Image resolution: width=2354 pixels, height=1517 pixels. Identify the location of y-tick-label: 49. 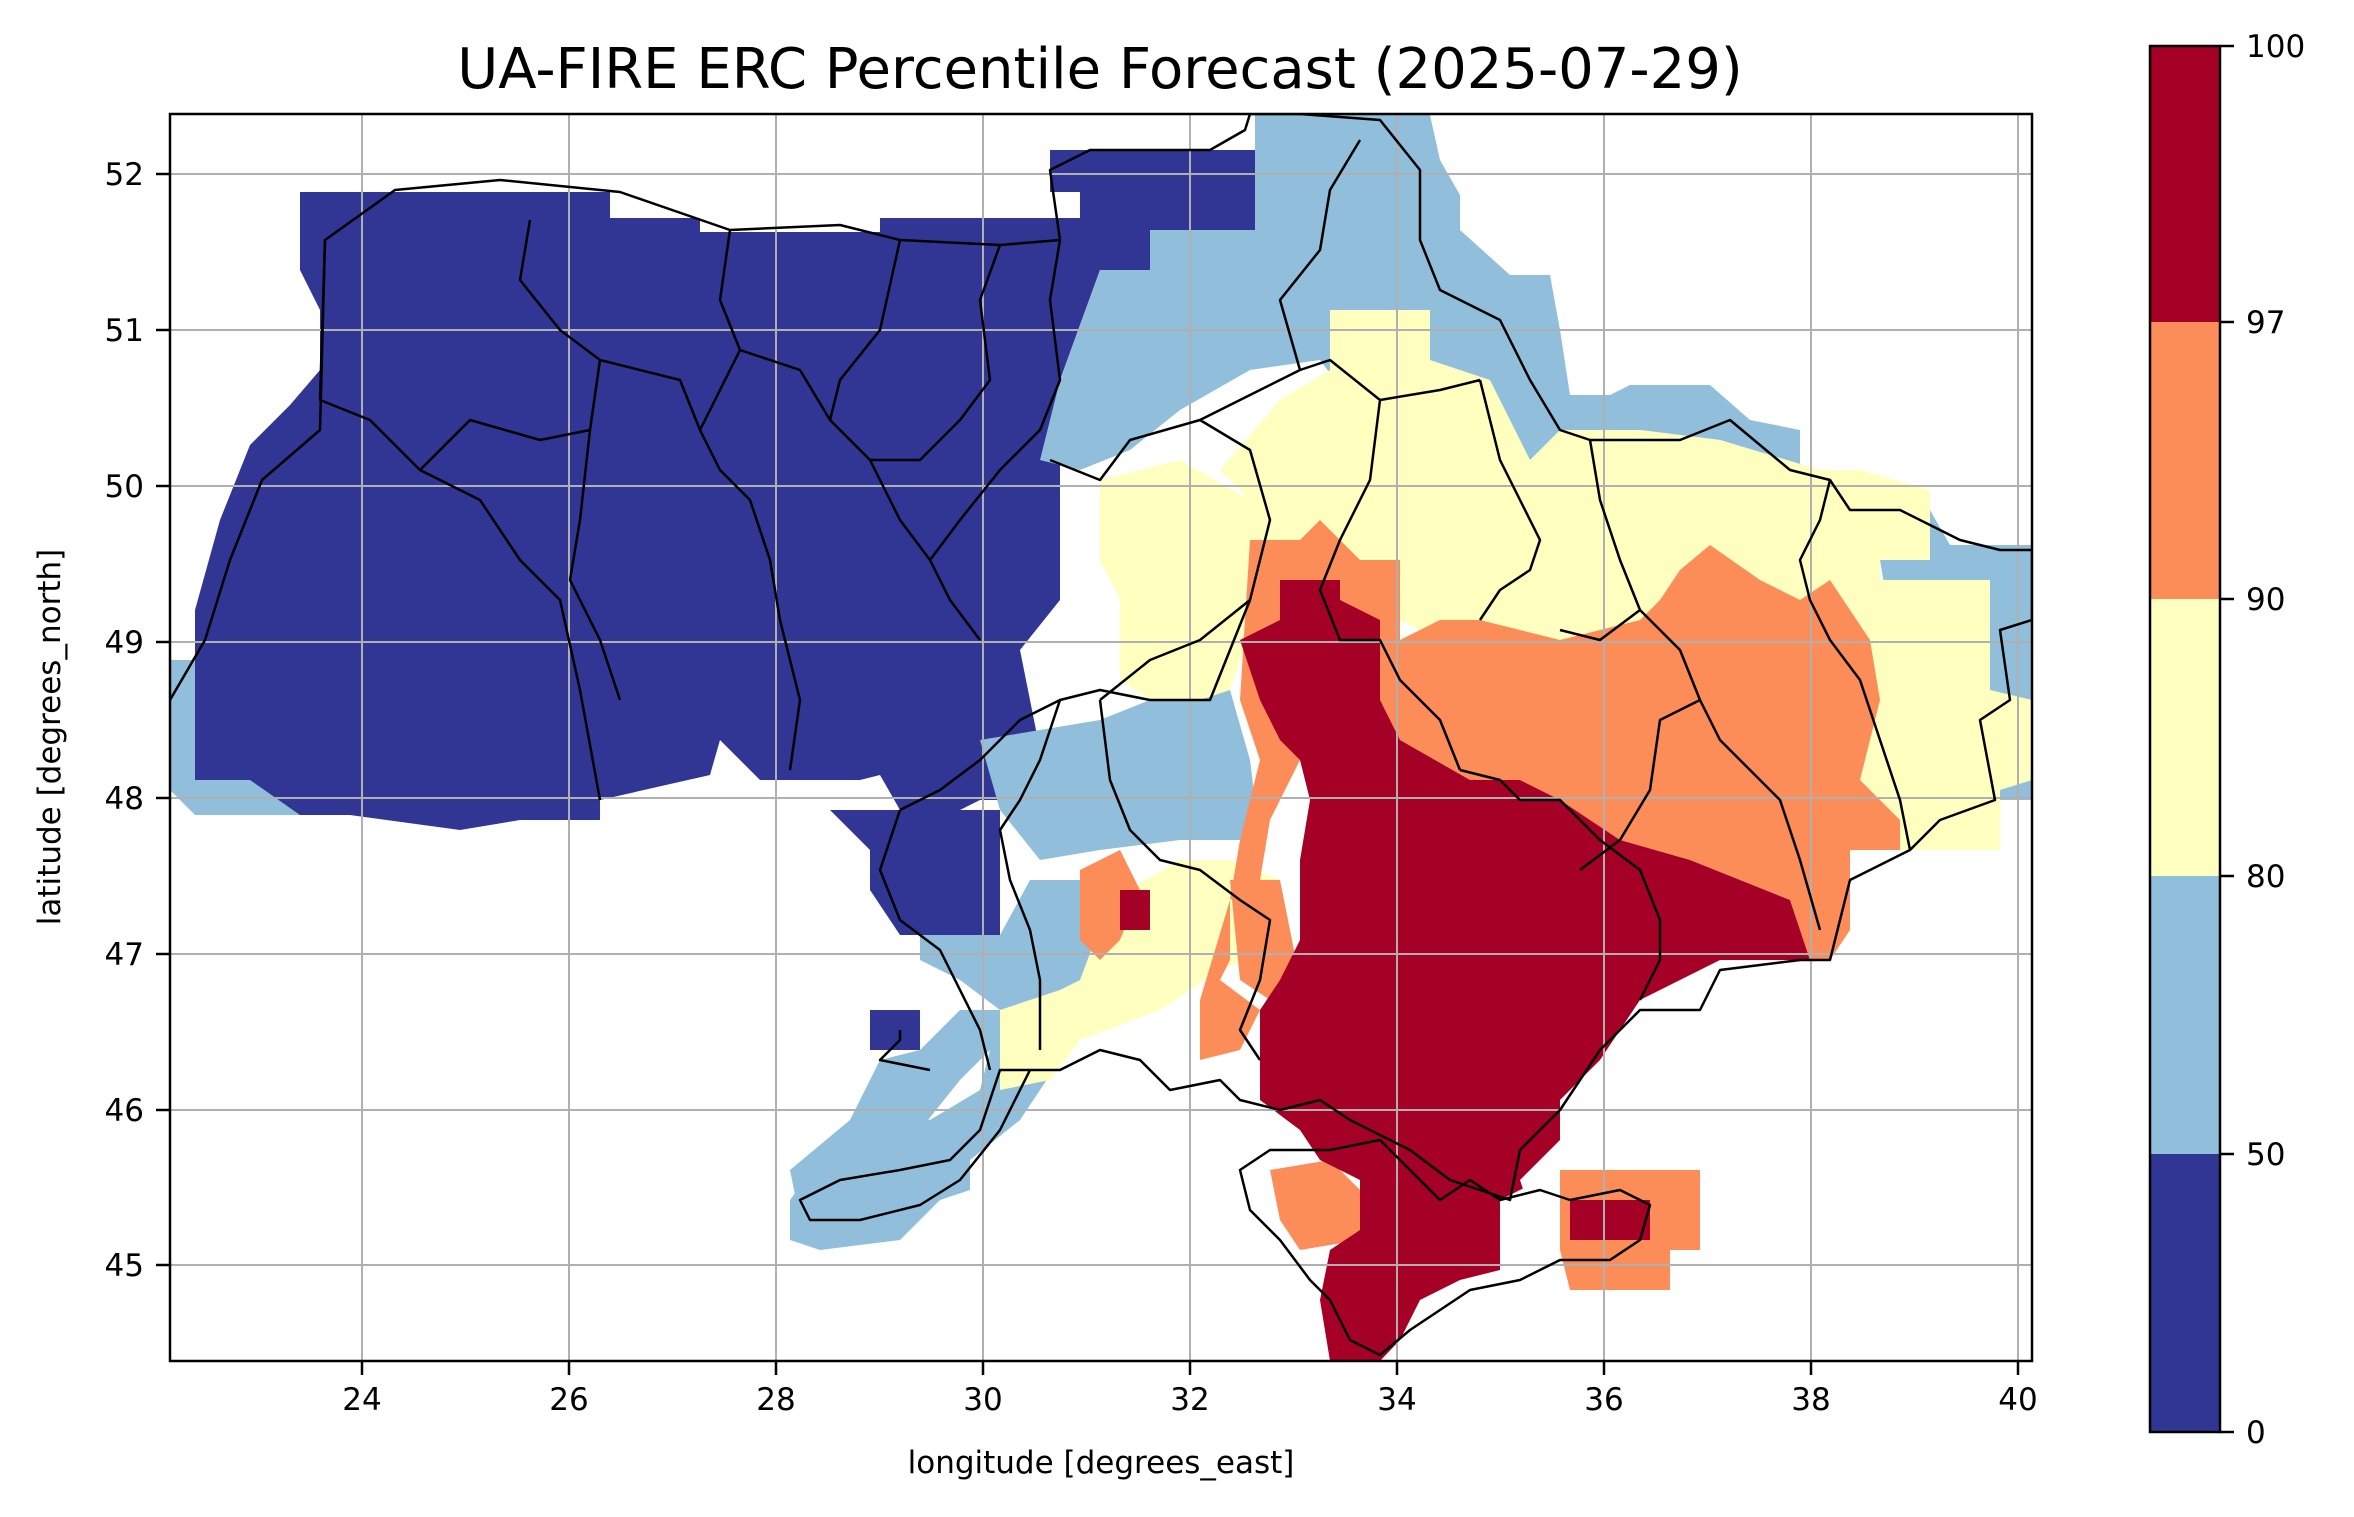
(124, 643).